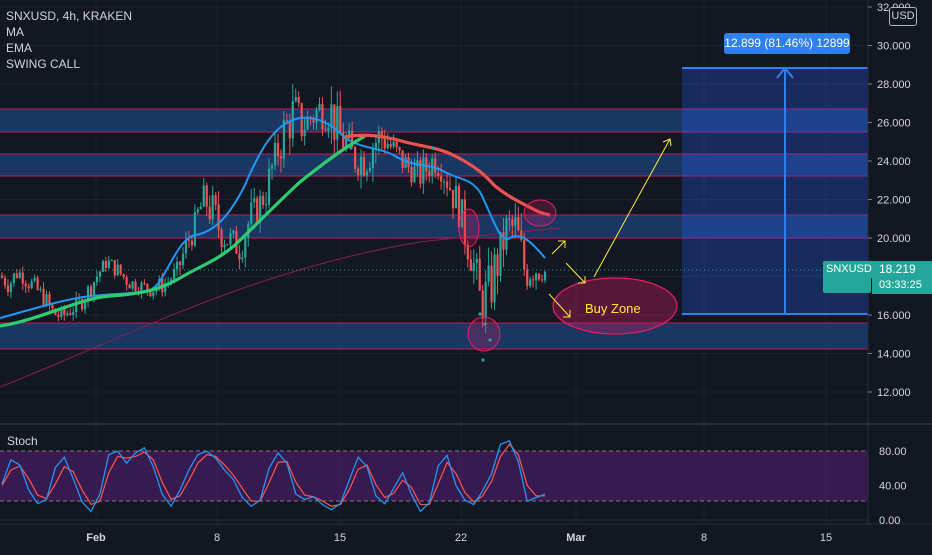 This screenshot has height=555, width=932. I want to click on symbol-title: SNXUSD, 4h, KRAKEN, so click(69, 16).